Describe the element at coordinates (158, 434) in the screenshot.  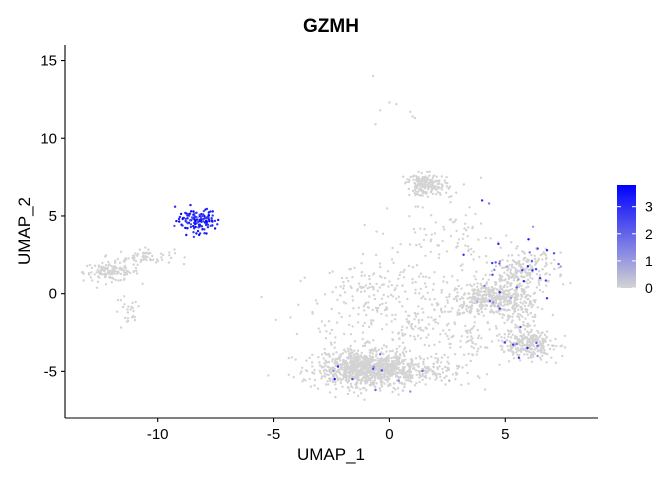
I see `x-tick-label: -10` at that location.